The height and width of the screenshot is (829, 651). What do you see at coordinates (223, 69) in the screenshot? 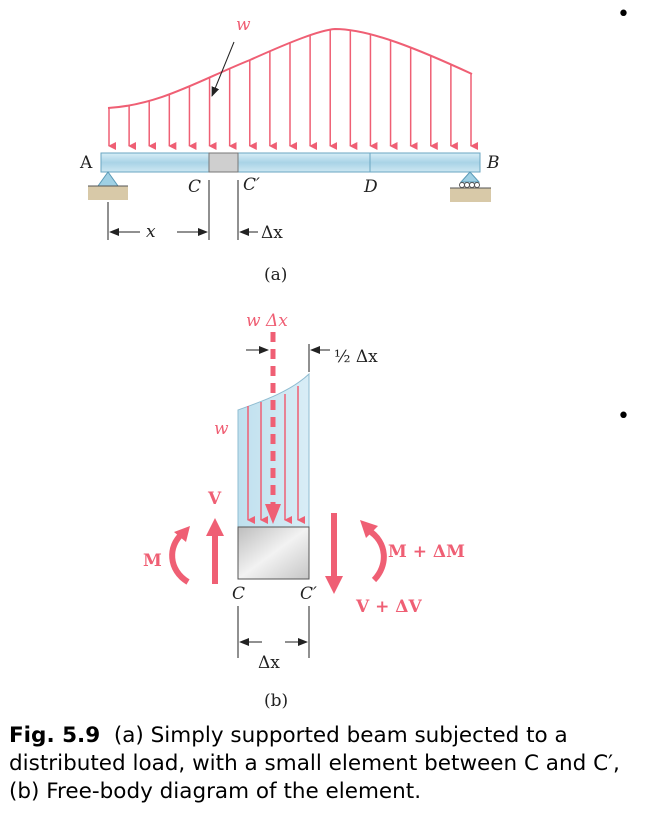
I see `load-leader` at bounding box center [223, 69].